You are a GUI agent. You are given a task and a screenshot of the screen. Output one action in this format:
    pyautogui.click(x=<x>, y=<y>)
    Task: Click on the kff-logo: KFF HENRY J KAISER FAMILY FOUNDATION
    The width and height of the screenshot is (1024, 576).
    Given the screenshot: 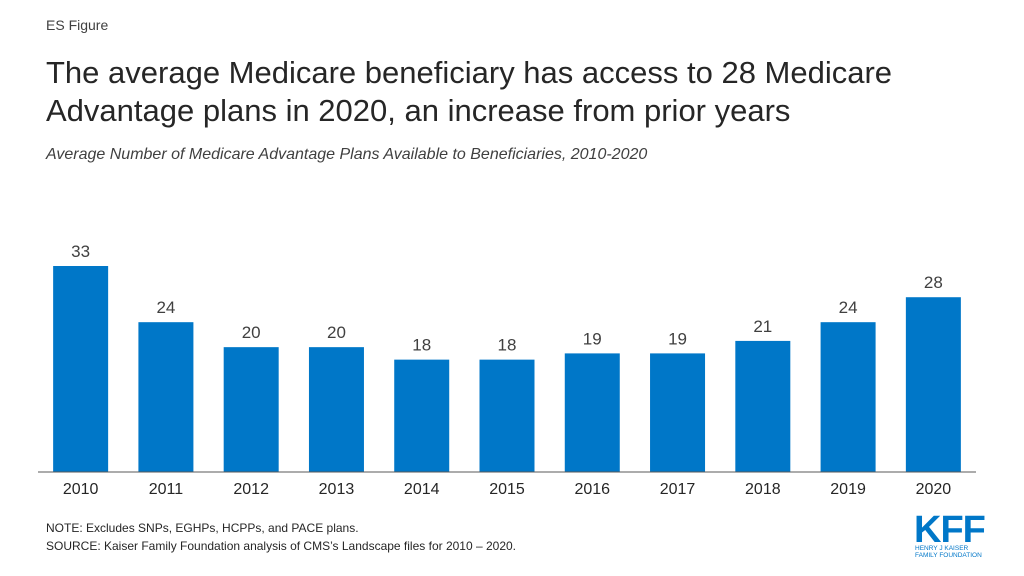 What is the action you would take?
    pyautogui.click(x=950, y=534)
    